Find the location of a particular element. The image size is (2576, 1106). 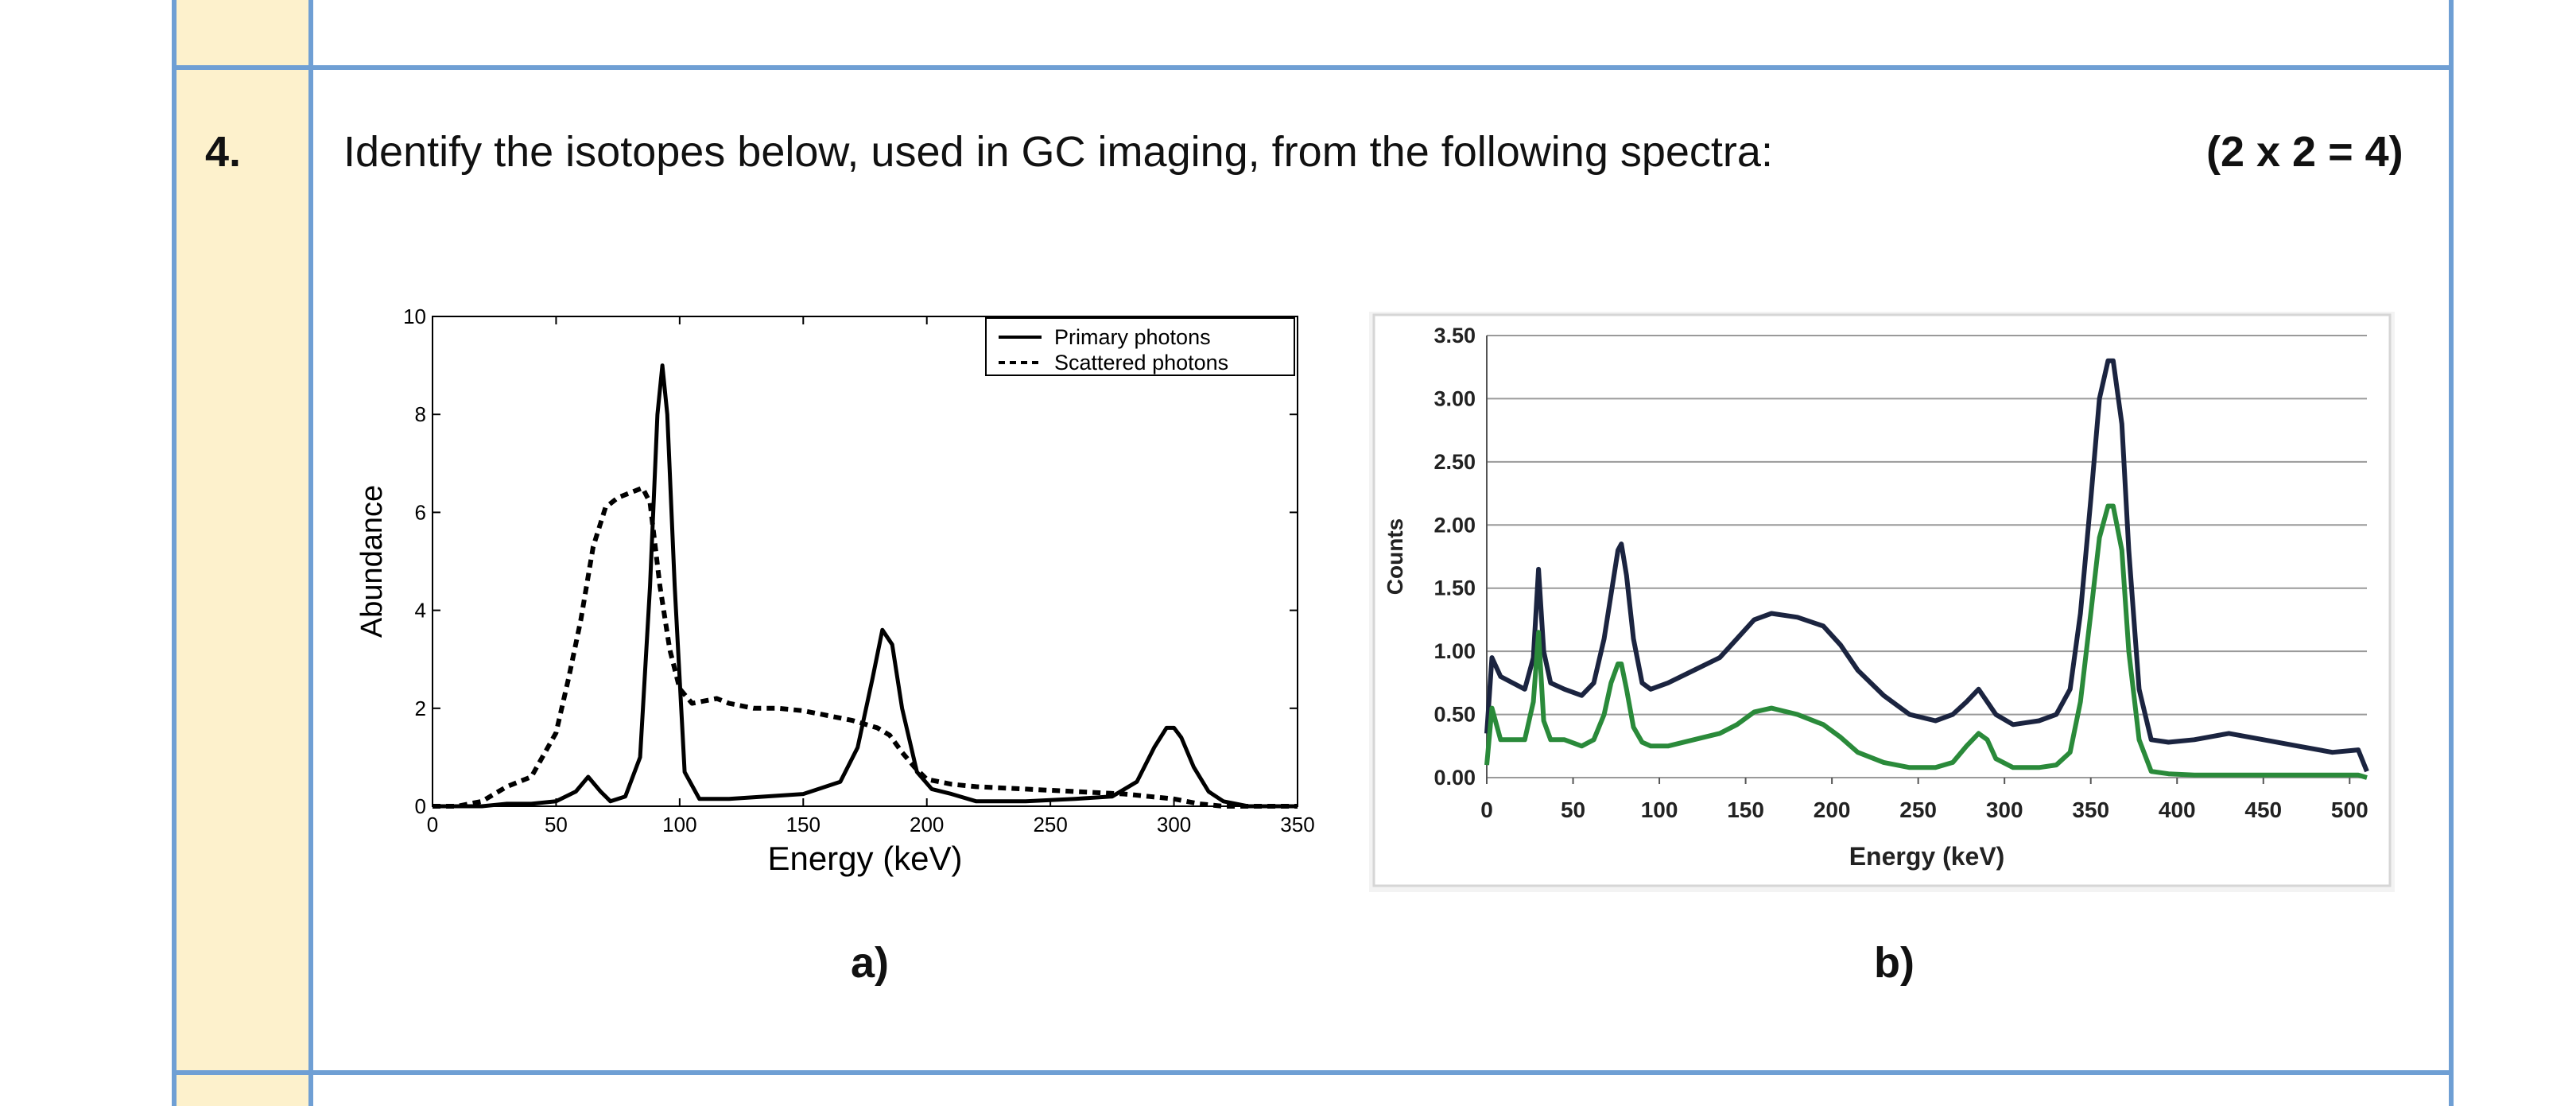

legend-label: Primary photons is located at coordinates (1132, 337).